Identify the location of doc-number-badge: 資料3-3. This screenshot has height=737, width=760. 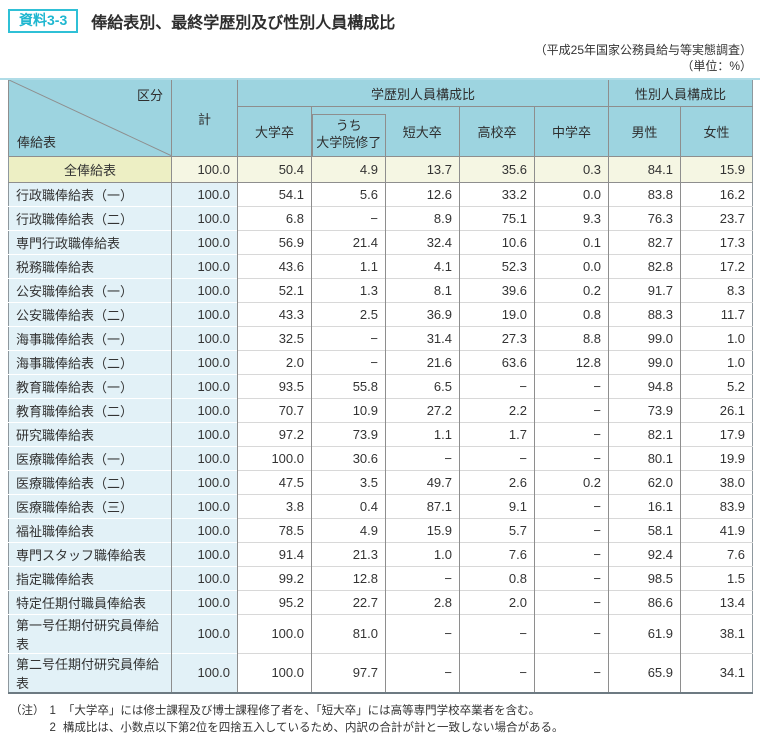
(43, 21).